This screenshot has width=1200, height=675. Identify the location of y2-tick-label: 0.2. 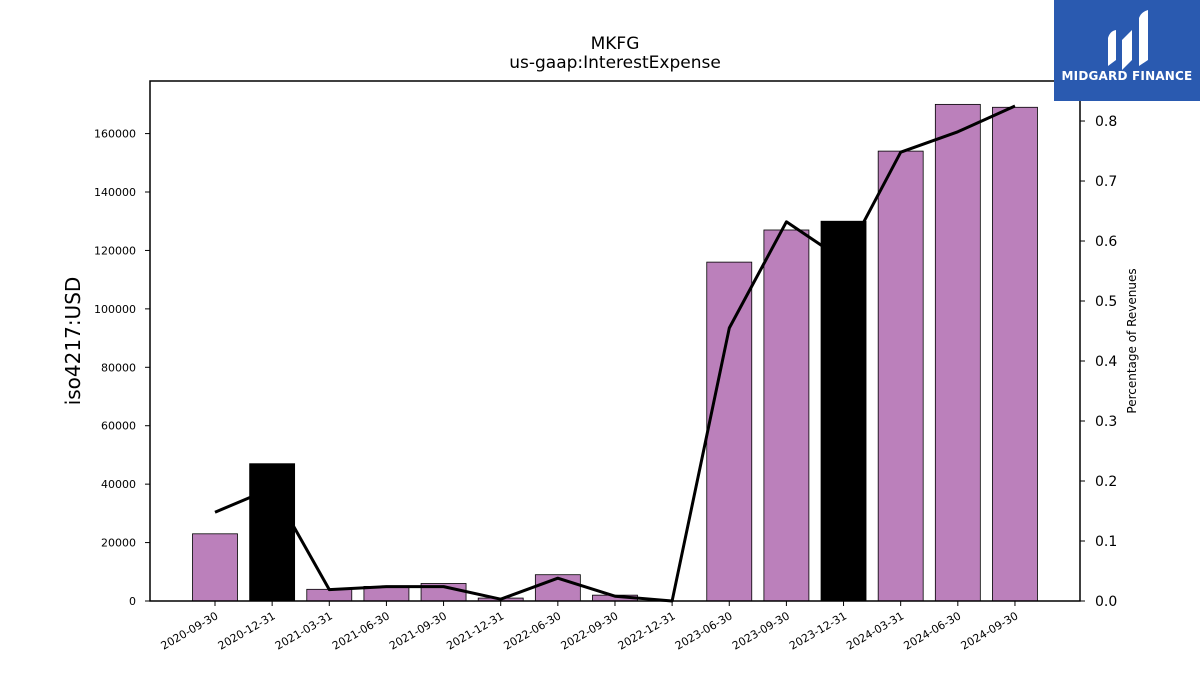
(1106, 482).